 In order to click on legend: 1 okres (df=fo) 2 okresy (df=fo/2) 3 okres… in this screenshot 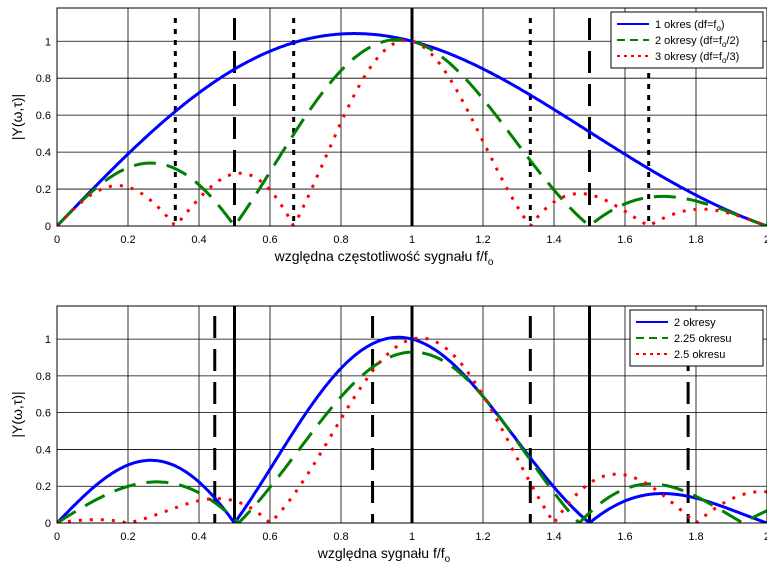, I will do `click(687, 40)`.